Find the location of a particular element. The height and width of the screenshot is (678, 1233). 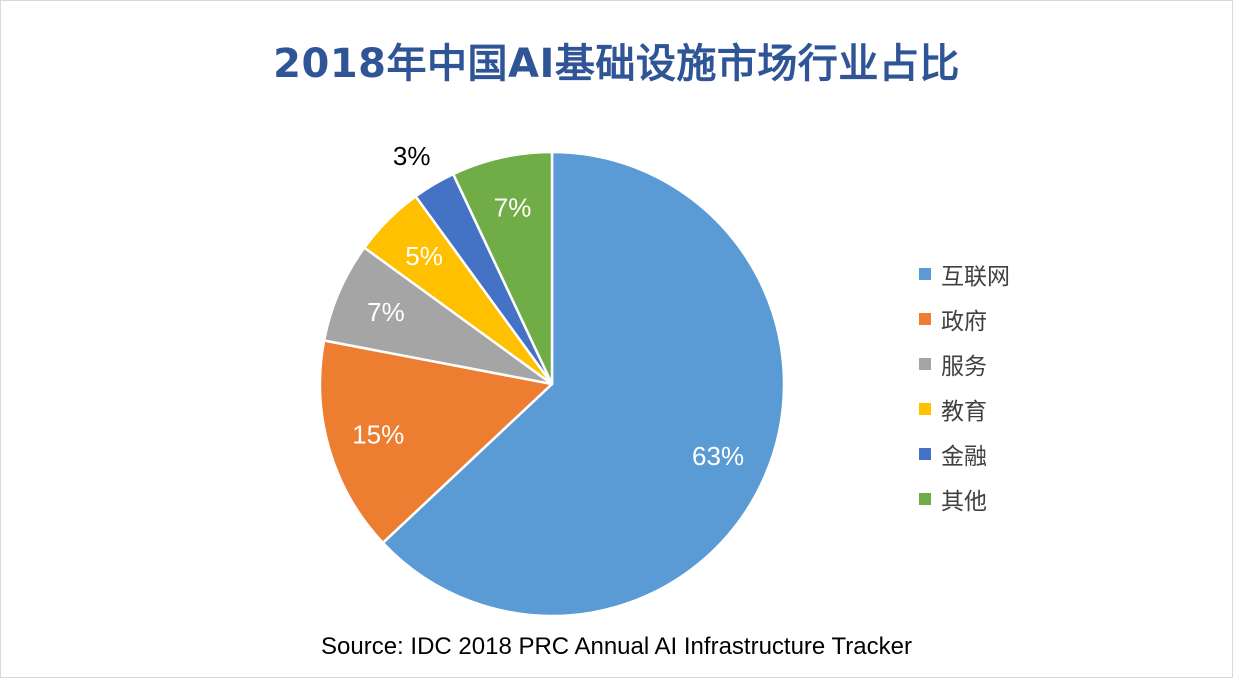

legend-label: 金融 is located at coordinates (964, 456).